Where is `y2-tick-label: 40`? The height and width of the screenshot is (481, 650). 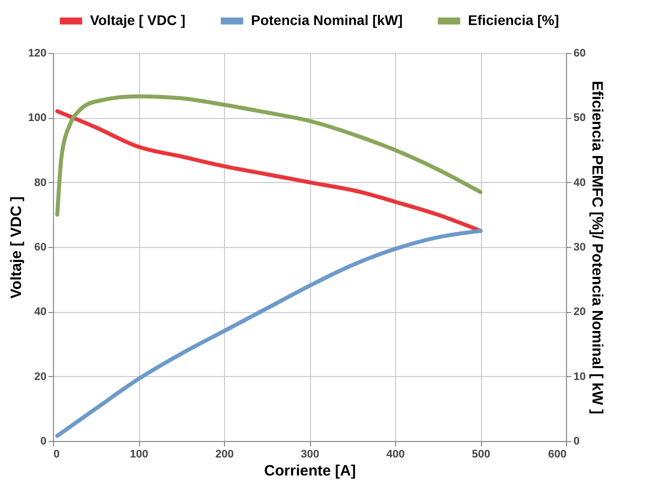 y2-tick-label: 40 is located at coordinates (580, 182).